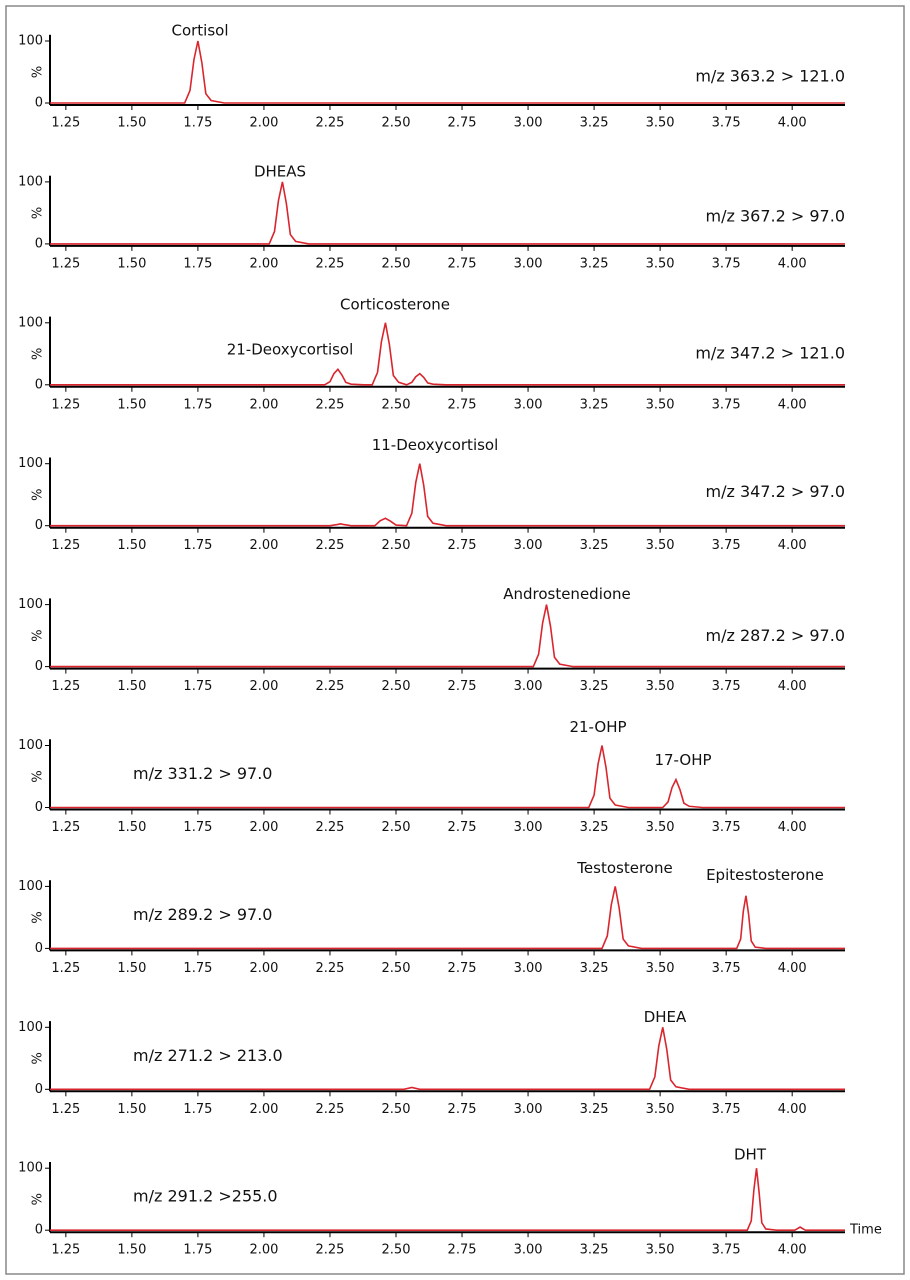 The image size is (910, 1280). Describe the element at coordinates (775, 215) in the screenshot. I see `transition-label: m/z 367.2 > 97.0` at that location.